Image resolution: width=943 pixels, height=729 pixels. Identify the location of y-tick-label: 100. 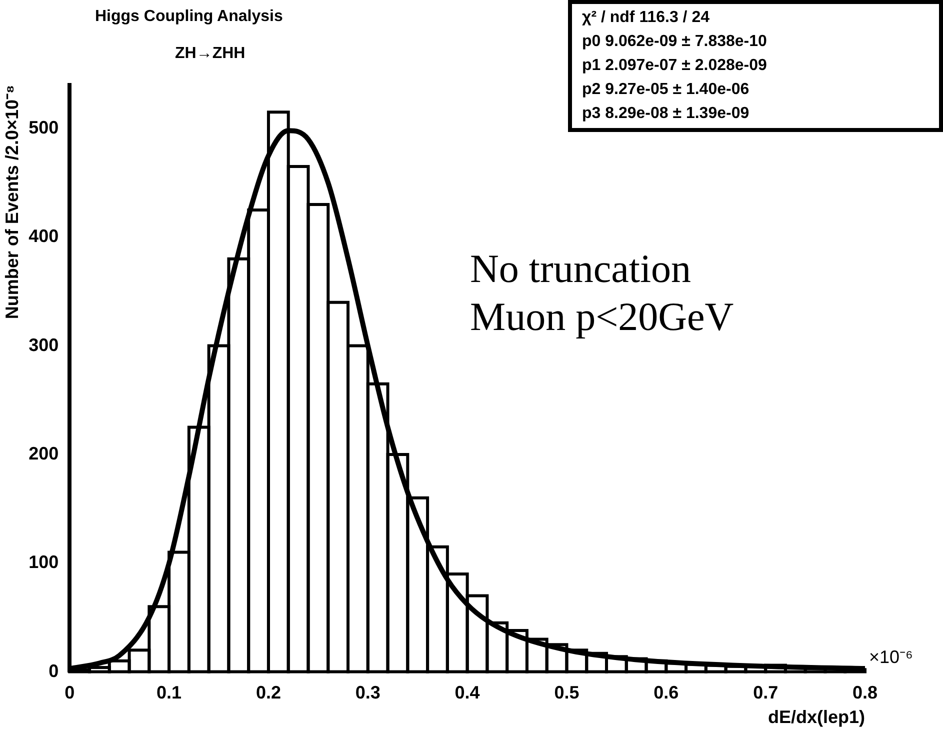
(43, 562).